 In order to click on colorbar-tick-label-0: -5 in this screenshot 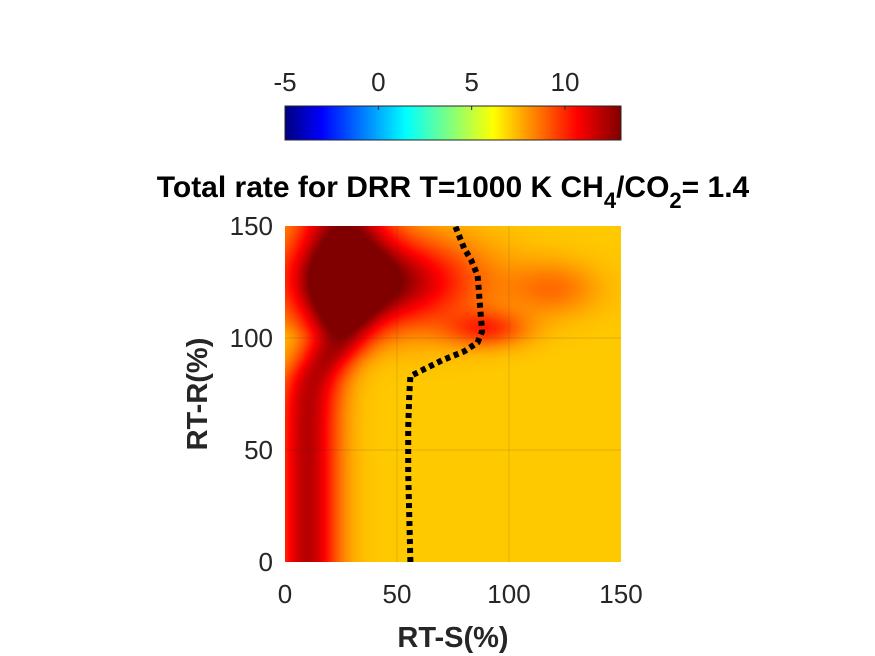, I will do `click(284, 82)`.